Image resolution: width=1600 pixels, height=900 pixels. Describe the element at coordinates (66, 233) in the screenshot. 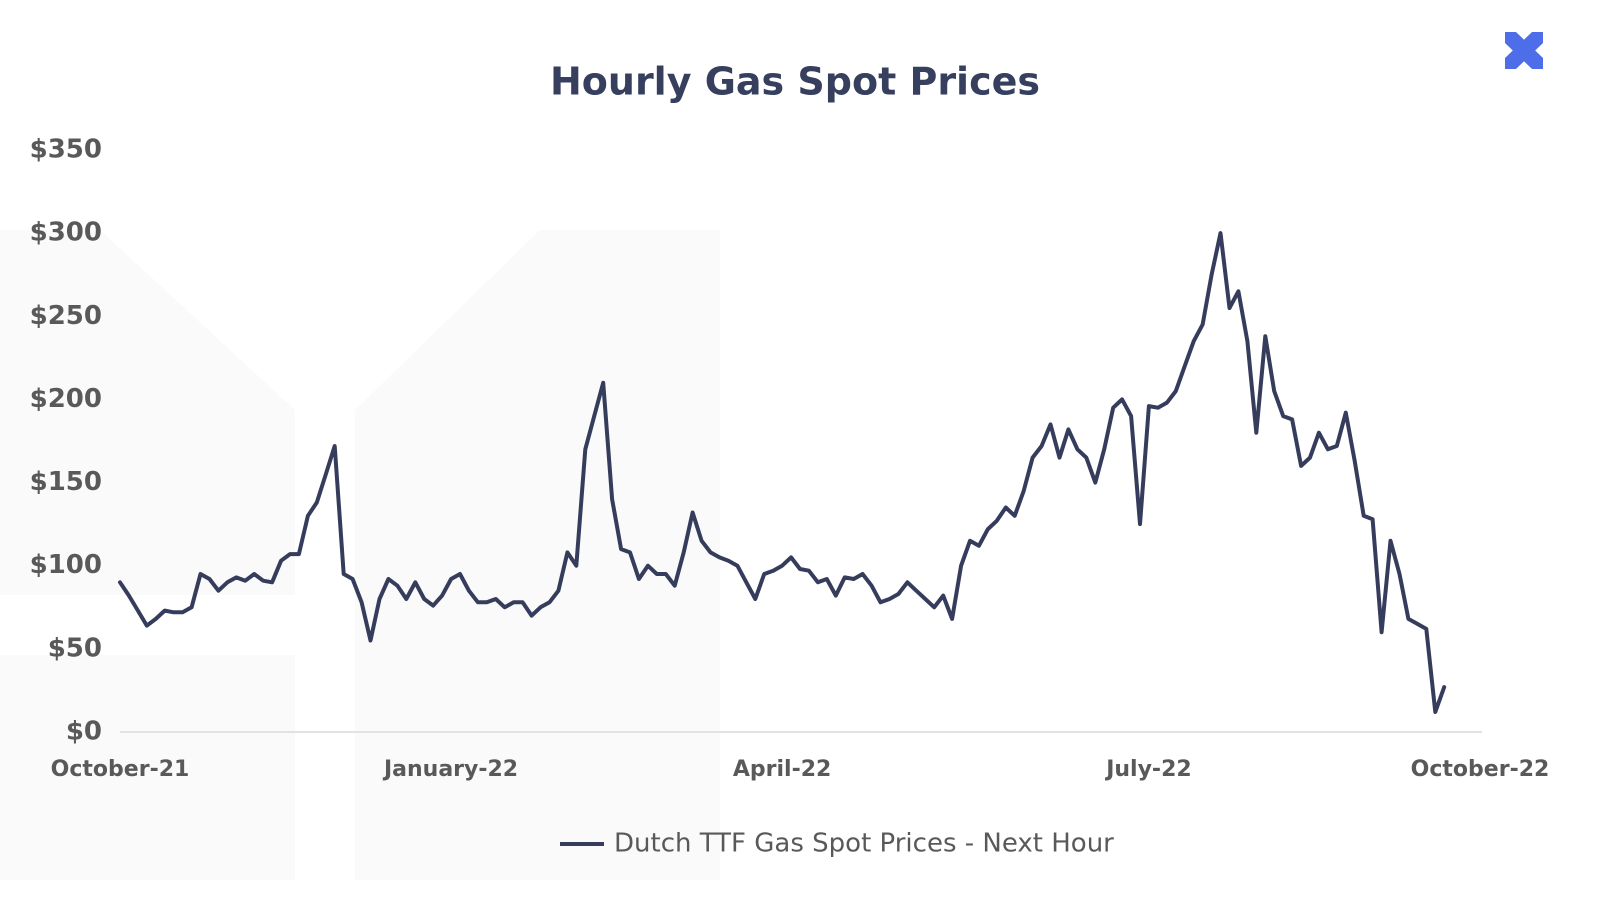

I see `y-tick-label: $300` at that location.